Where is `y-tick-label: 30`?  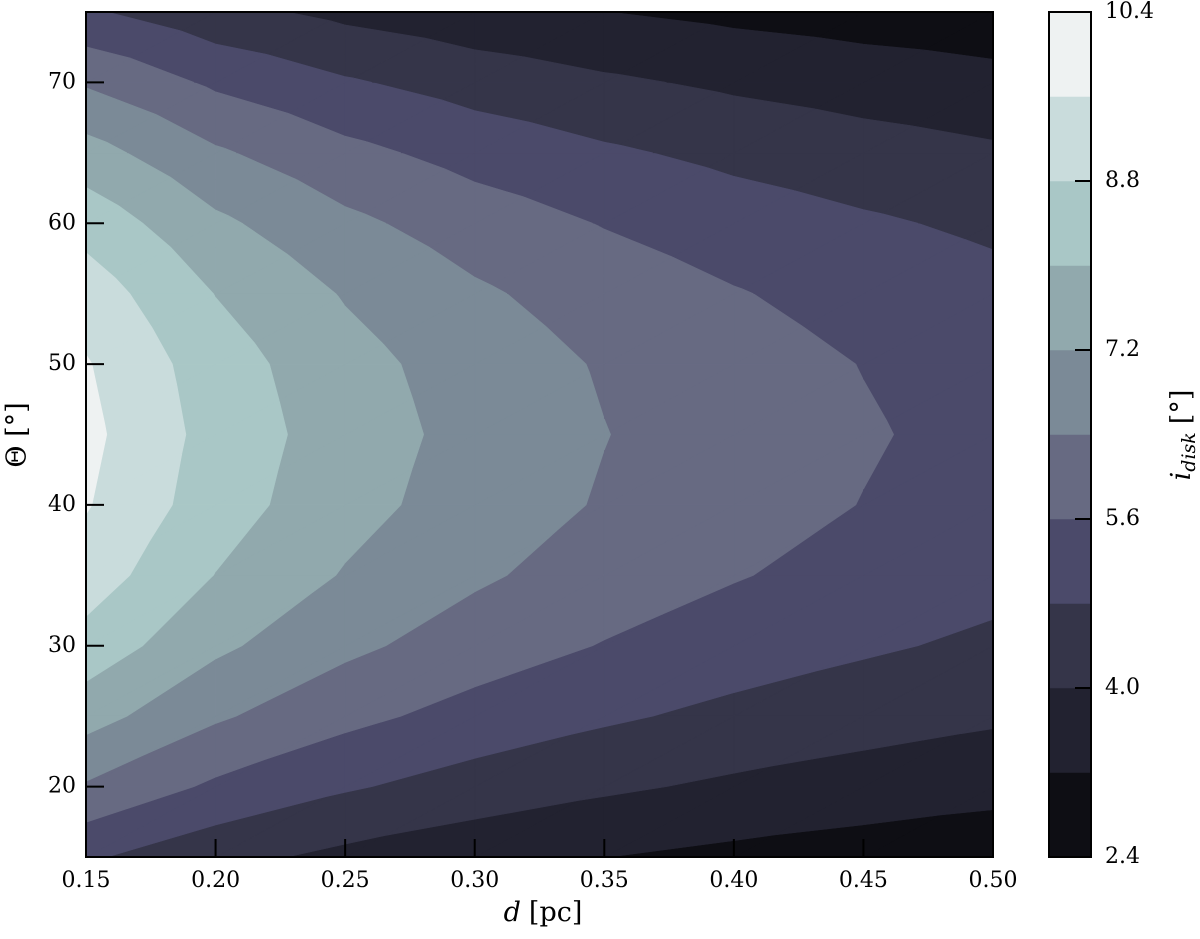 y-tick-label: 30 is located at coordinates (62, 645).